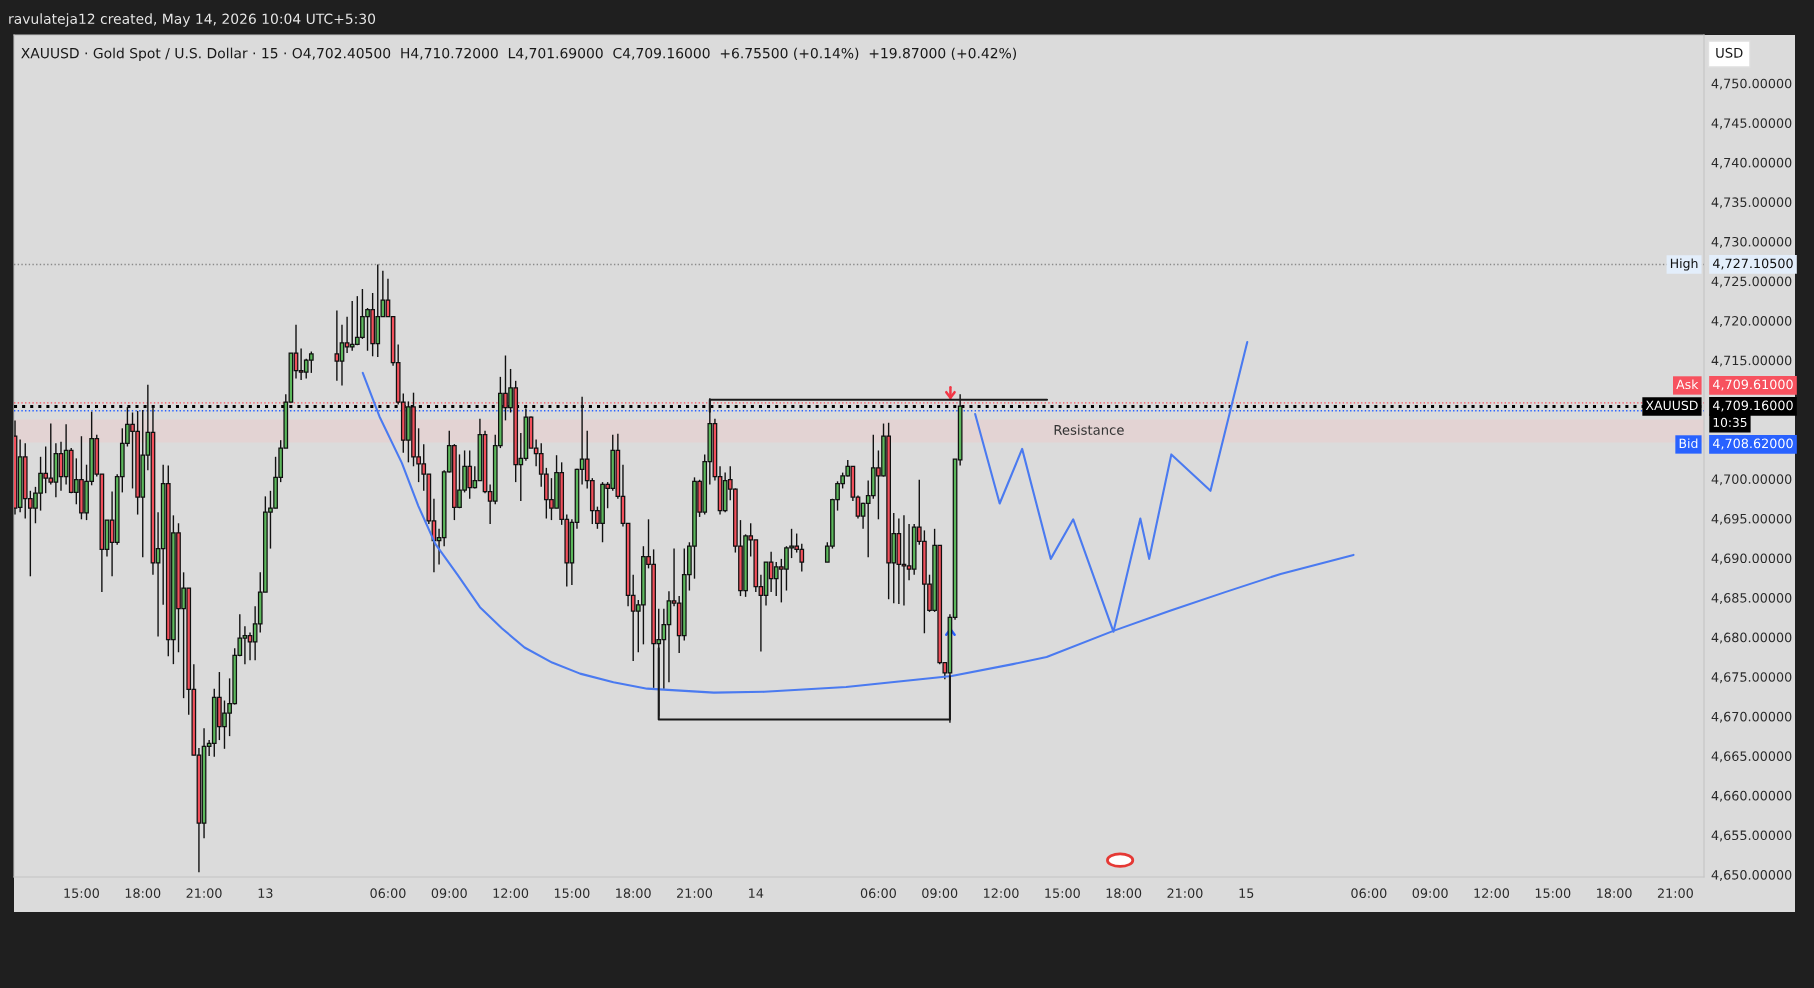 Image resolution: width=1814 pixels, height=988 pixels. What do you see at coordinates (1089, 429) in the screenshot?
I see `band-label: Resistance` at bounding box center [1089, 429].